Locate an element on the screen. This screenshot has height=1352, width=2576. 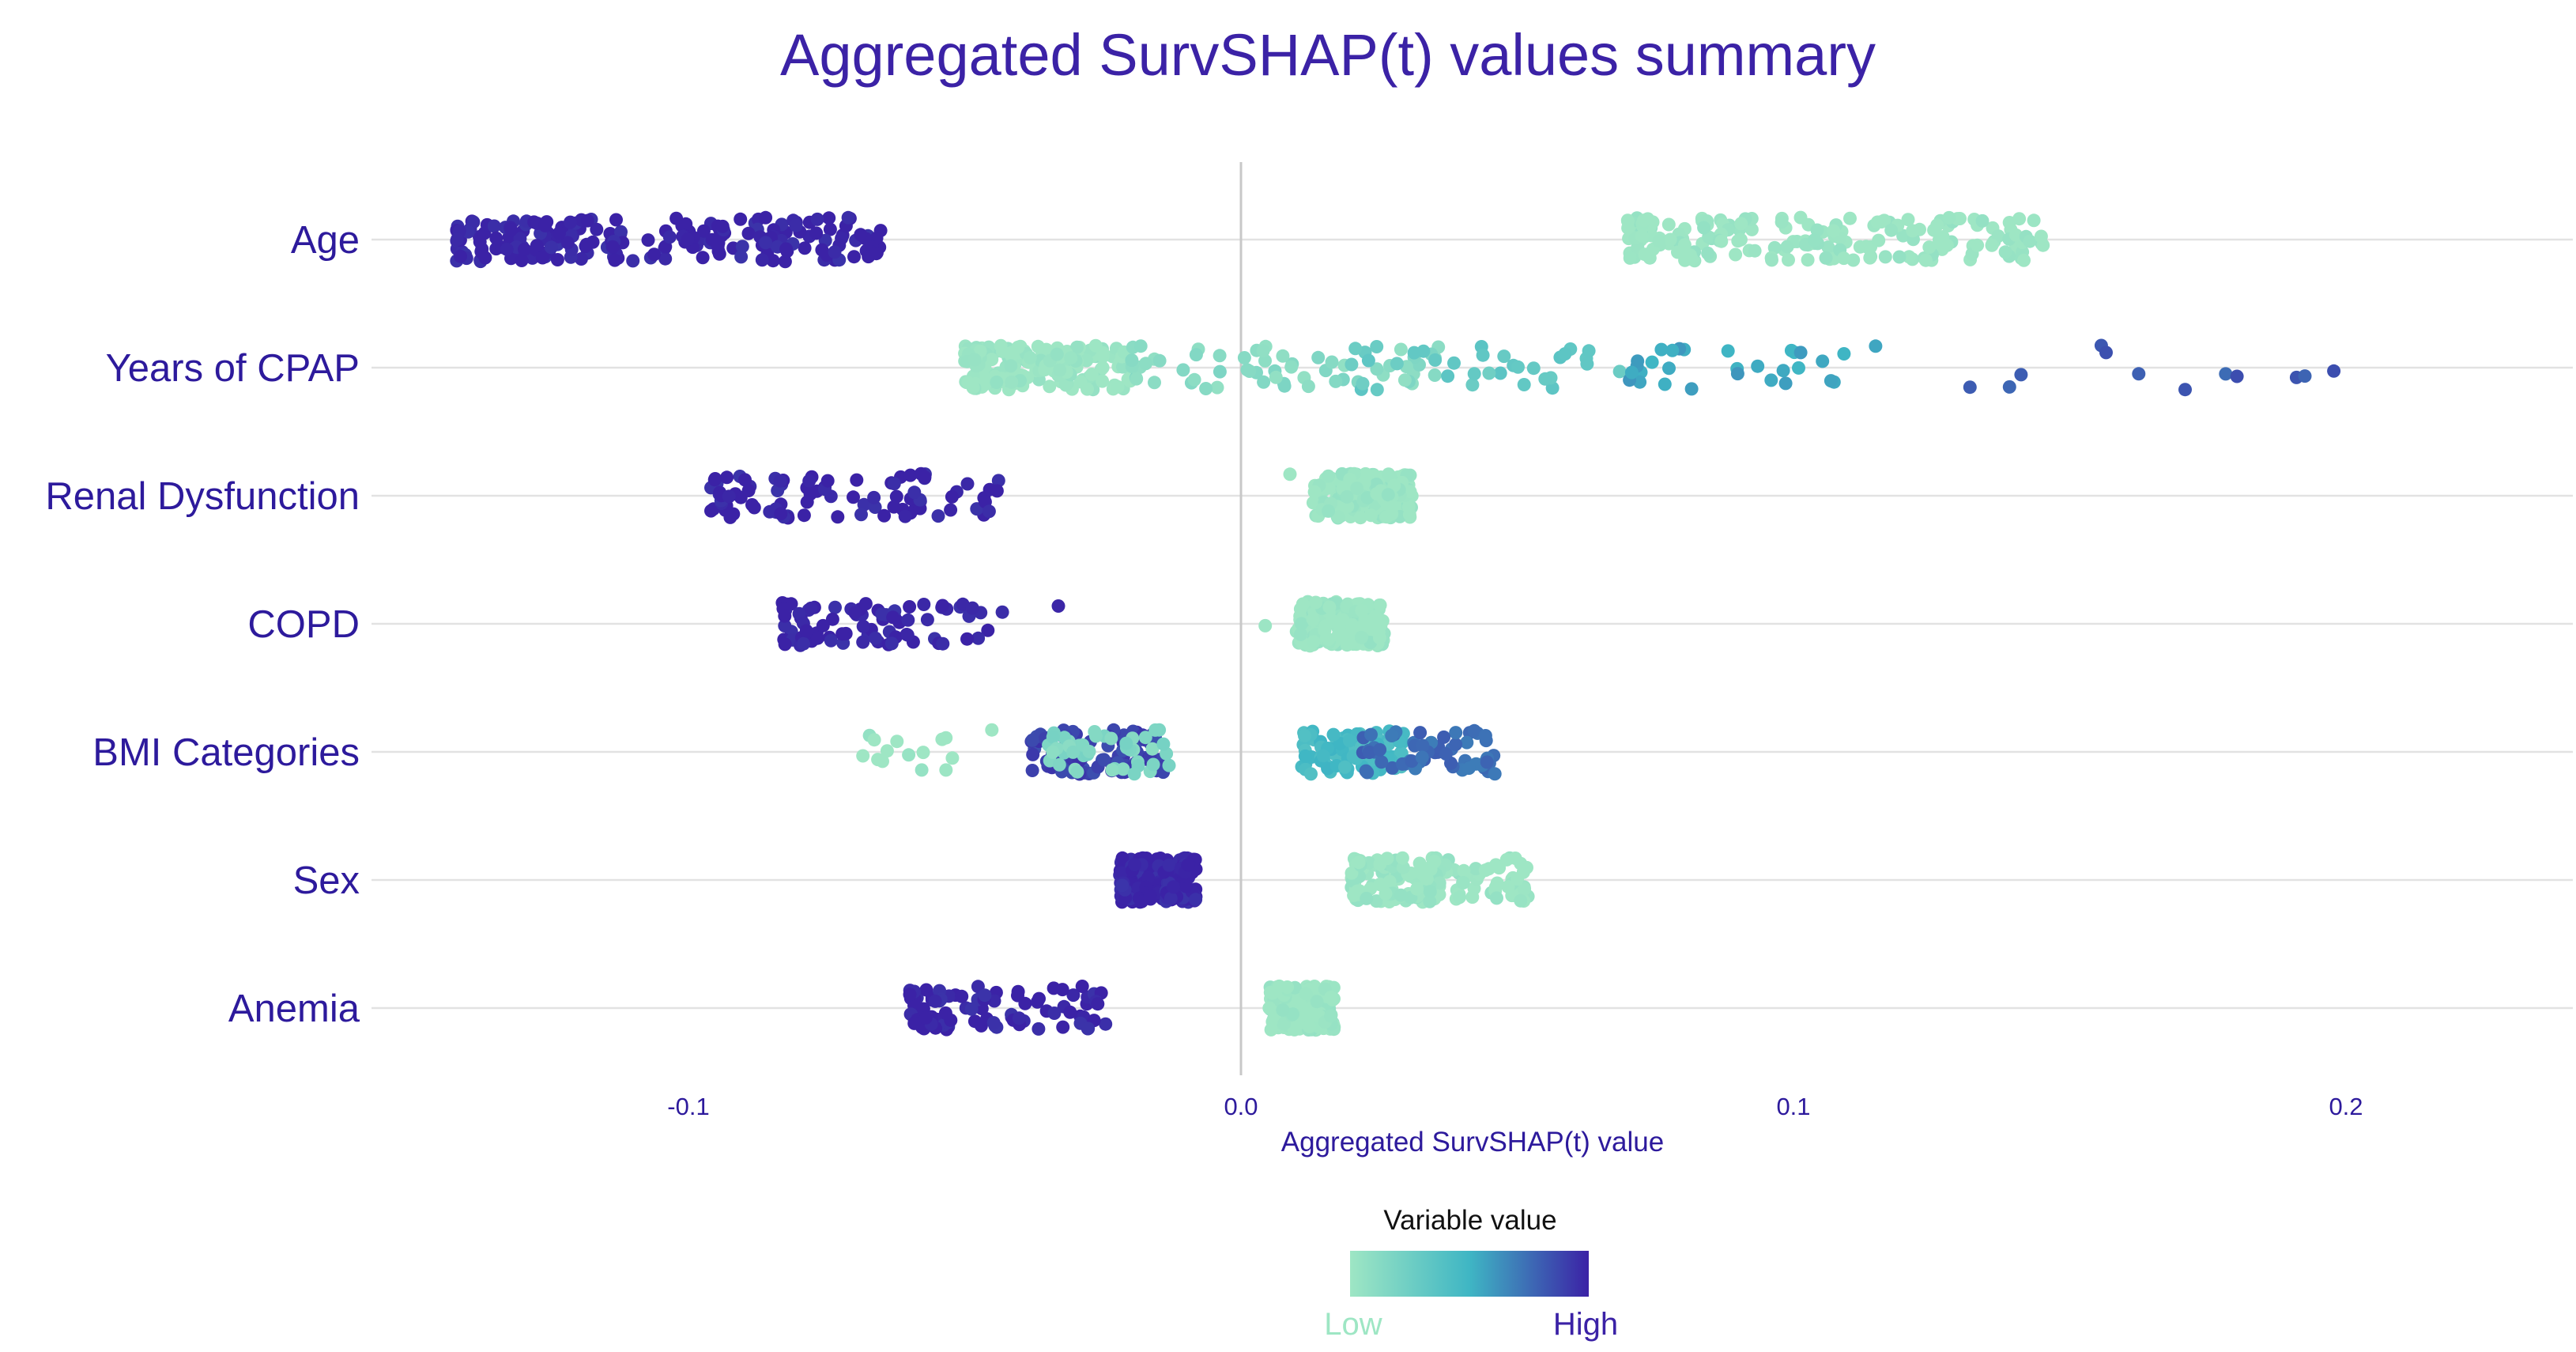
x-axis-title: Aggregated SurvSHAP(t) value is located at coordinates (1472, 1142).